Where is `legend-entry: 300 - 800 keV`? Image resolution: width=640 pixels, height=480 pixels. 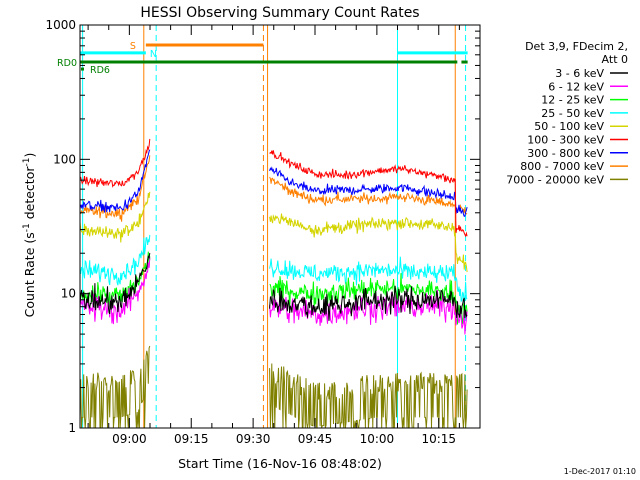
legend-entry: 300 - 800 keV is located at coordinates (577, 153).